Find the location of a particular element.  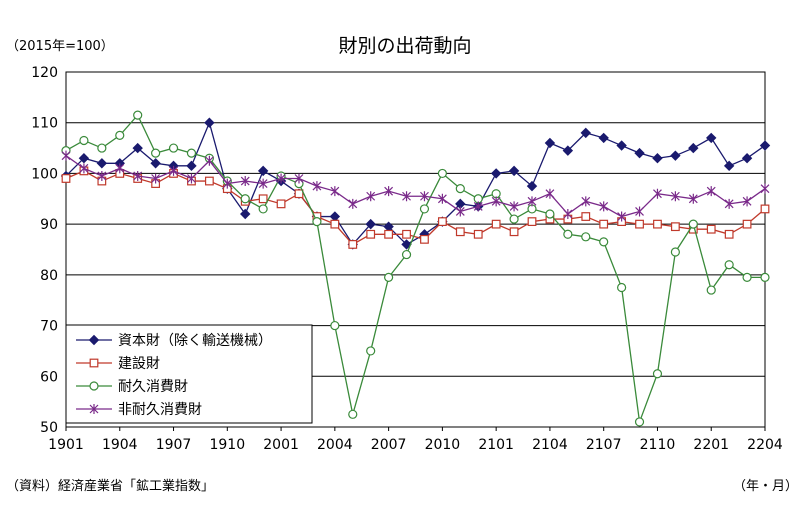

x-tick-label: 2001 is located at coordinates (281, 445).